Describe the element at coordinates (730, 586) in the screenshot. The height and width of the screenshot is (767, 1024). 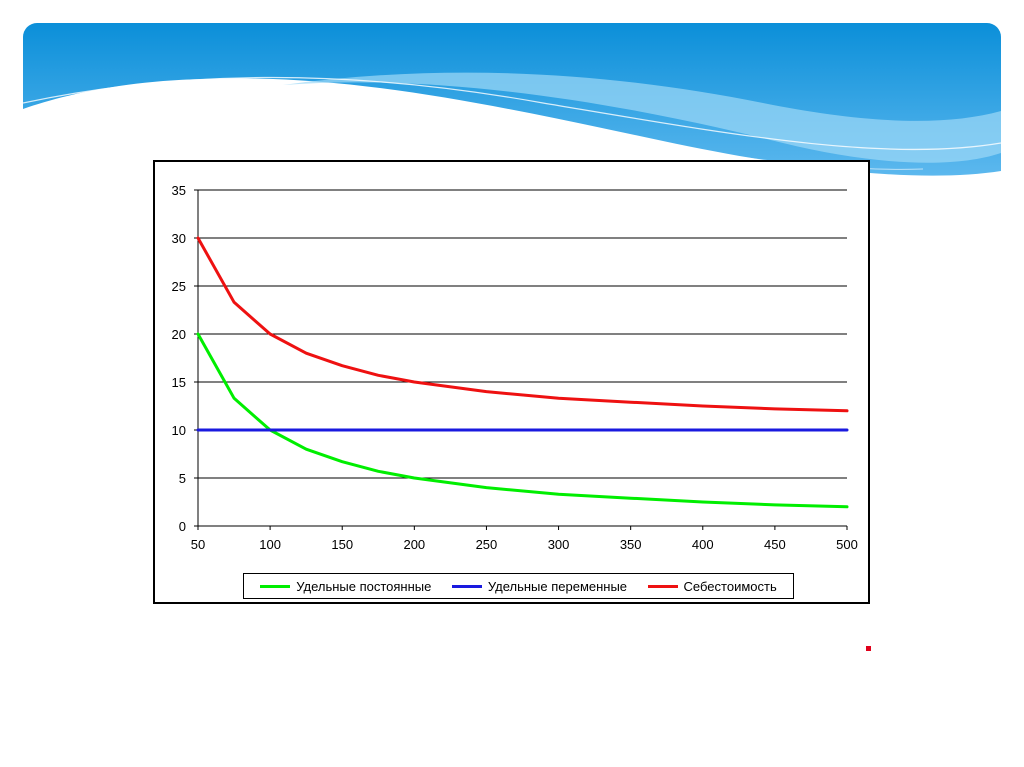
I see `legend-label-cost: Себестоимость` at that location.